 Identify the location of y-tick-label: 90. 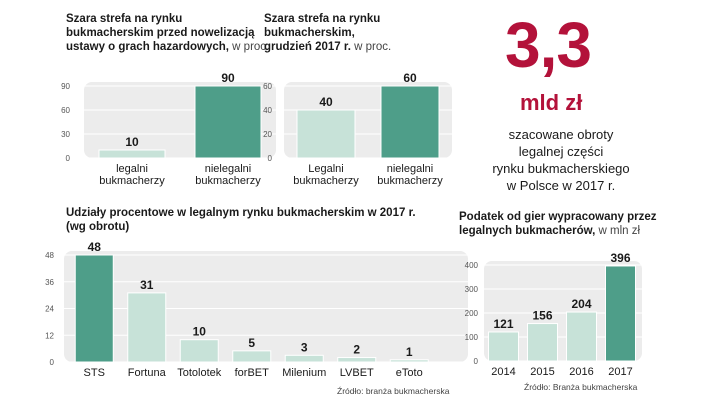
(65, 86).